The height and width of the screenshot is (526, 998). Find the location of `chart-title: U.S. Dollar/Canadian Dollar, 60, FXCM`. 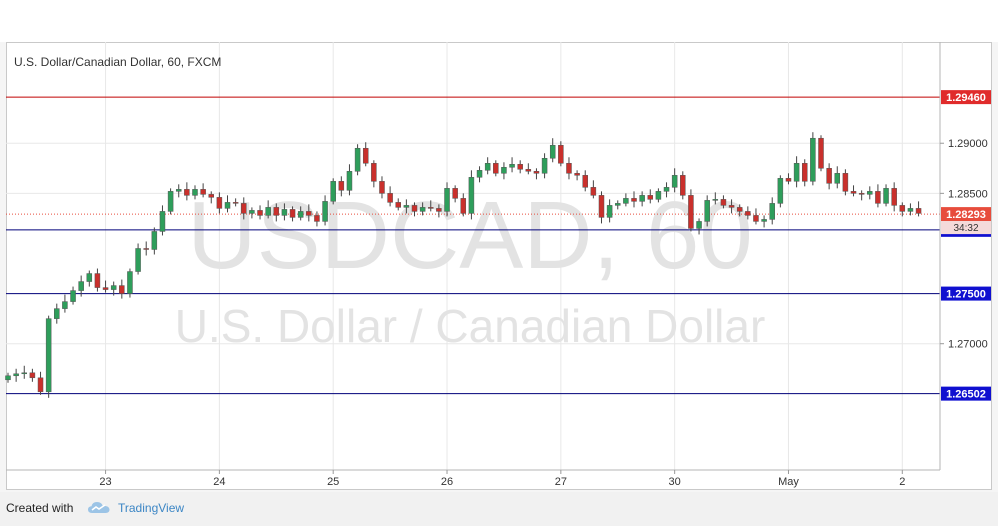

chart-title: U.S. Dollar/Canadian Dollar, 60, FXCM is located at coordinates (117, 62).